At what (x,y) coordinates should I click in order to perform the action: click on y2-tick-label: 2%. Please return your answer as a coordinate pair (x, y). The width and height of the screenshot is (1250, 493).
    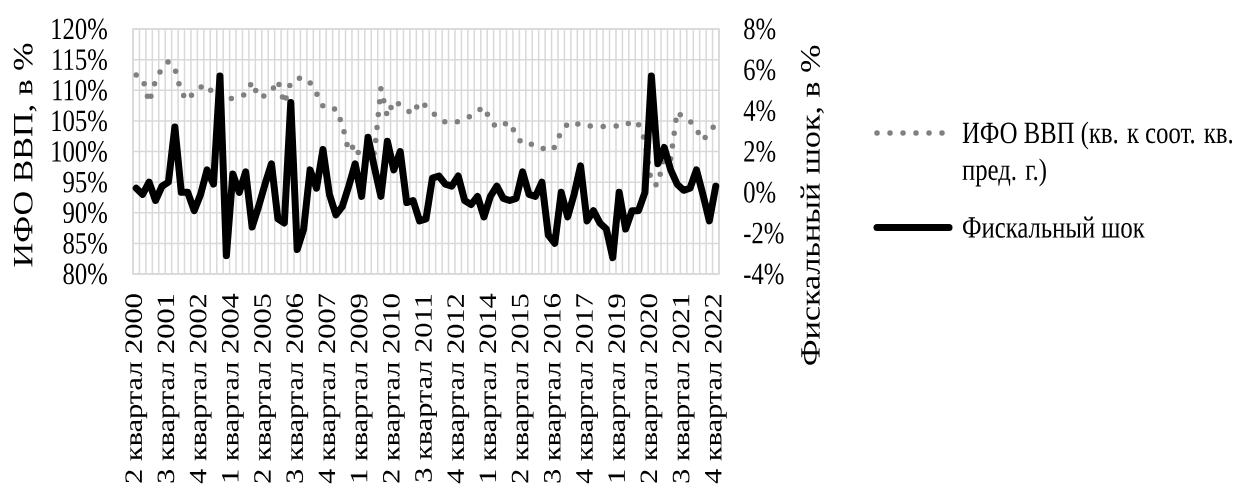
    Looking at the image, I should click on (760, 151).